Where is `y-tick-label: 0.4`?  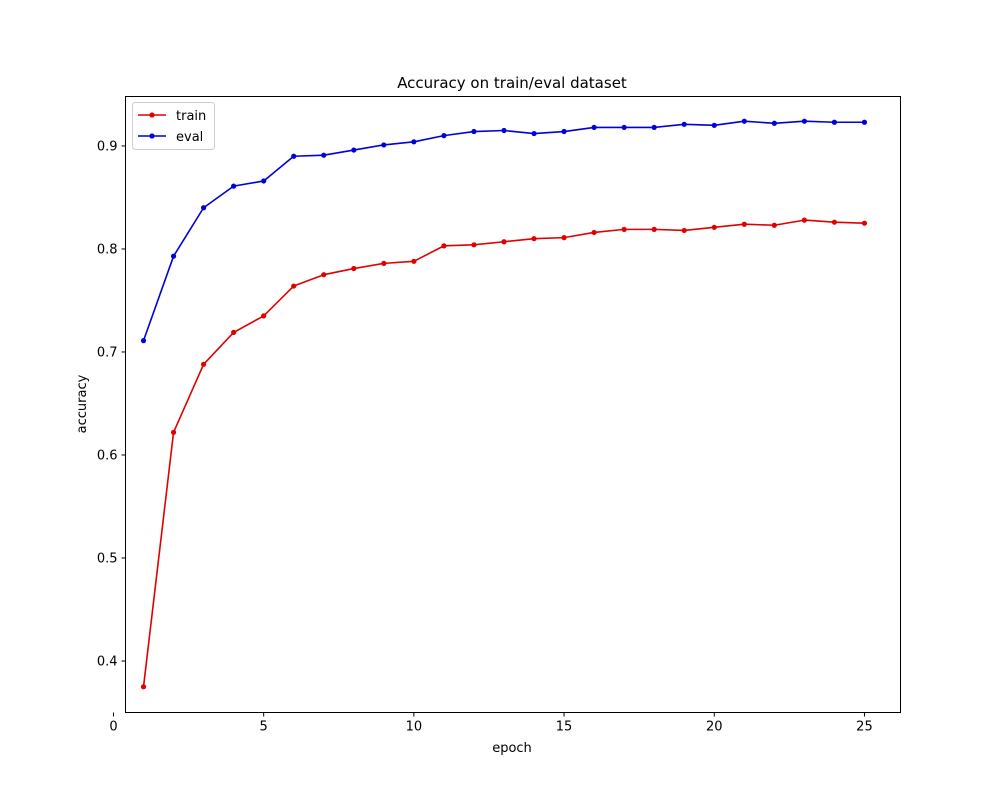 y-tick-label: 0.4 is located at coordinates (107, 661).